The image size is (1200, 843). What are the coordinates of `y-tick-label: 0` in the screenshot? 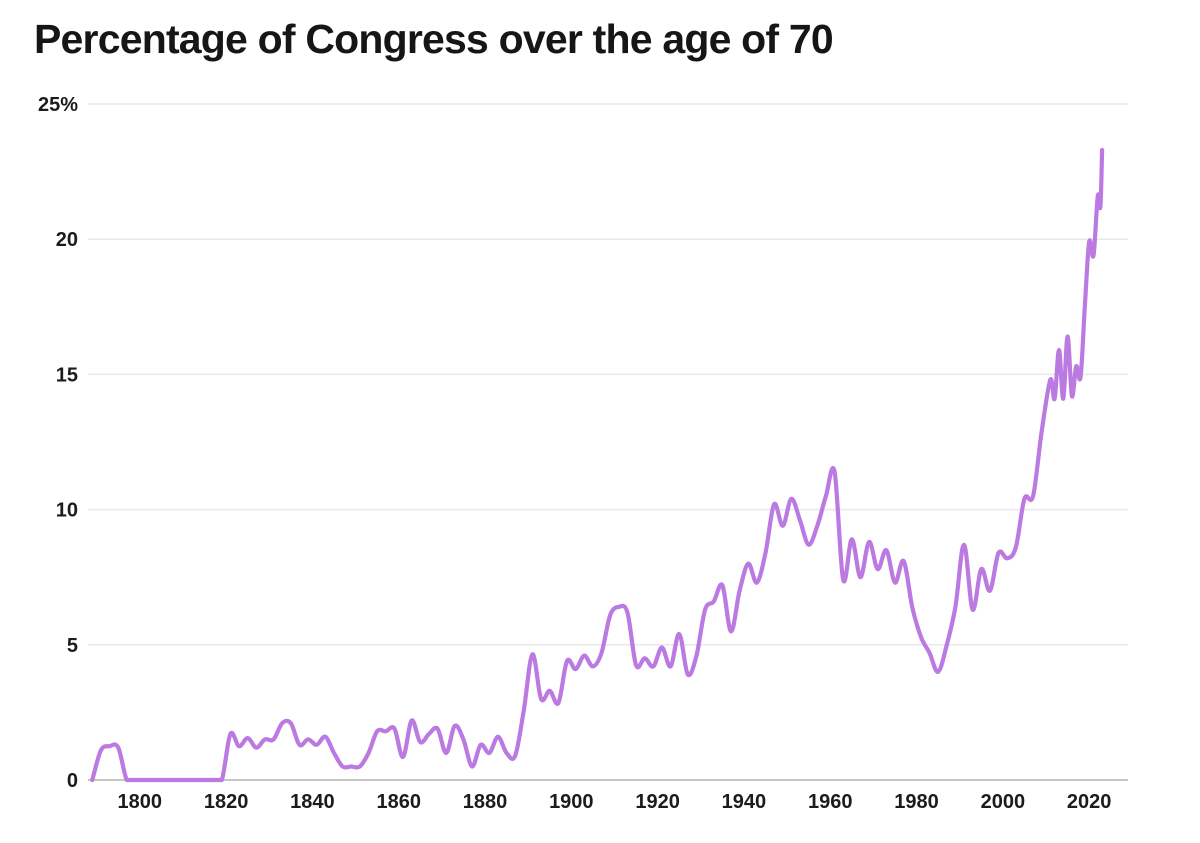 It's located at (72, 781).